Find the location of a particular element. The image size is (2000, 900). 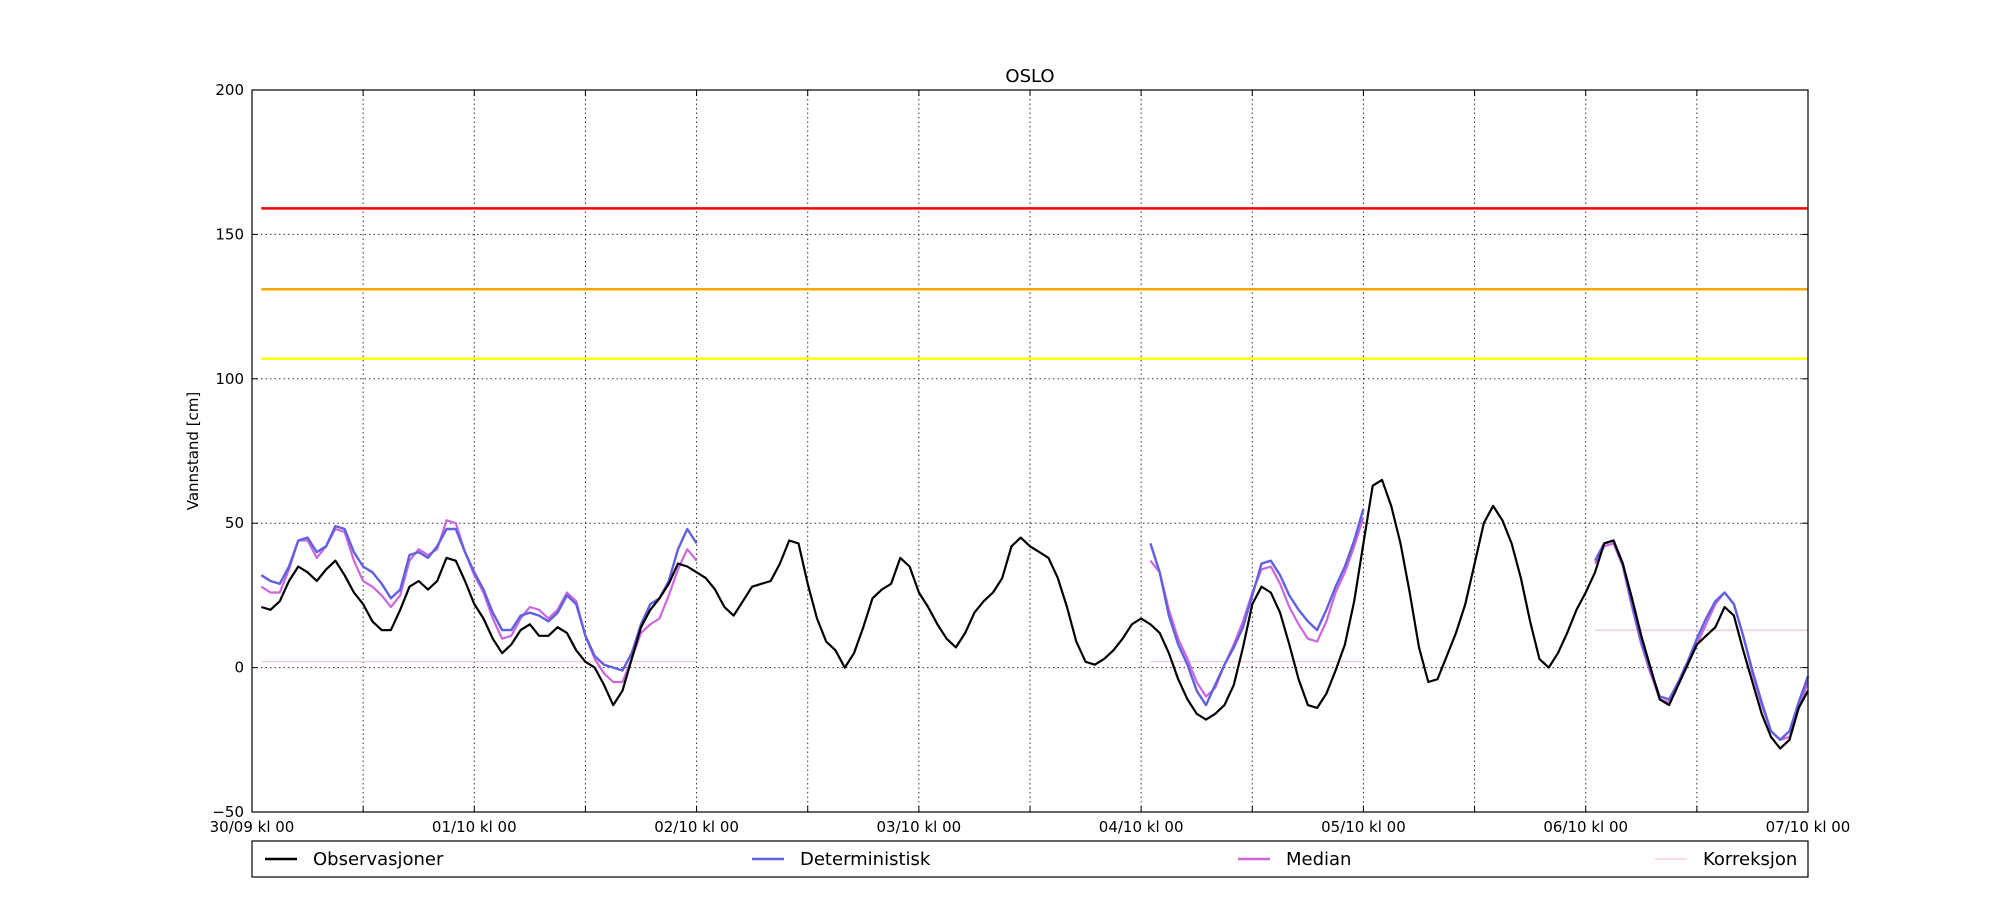

series-korreksjon is located at coordinates (1034, 646).